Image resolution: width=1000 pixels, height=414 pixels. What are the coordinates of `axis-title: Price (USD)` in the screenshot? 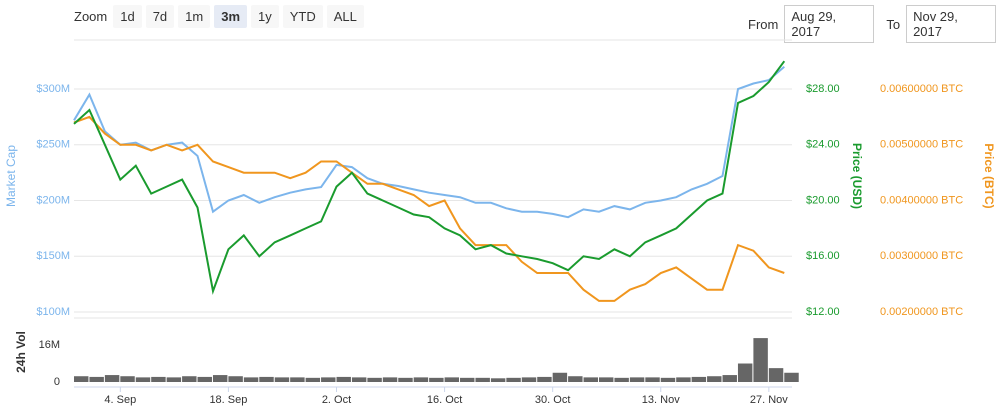 It's located at (857, 176).